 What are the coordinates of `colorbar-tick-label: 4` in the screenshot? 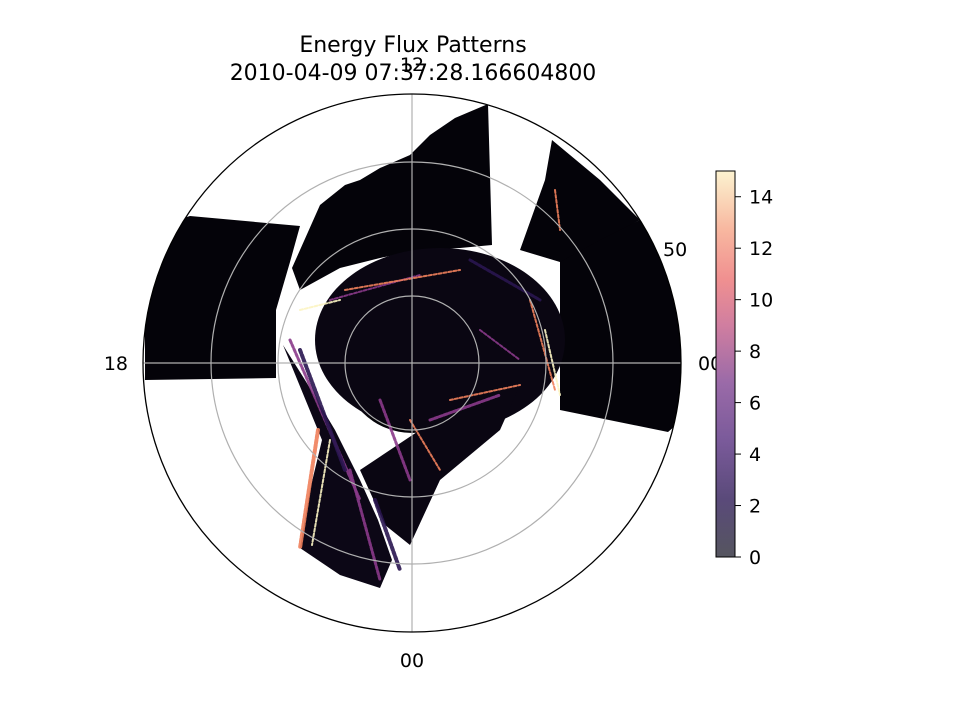 It's located at (755, 455).